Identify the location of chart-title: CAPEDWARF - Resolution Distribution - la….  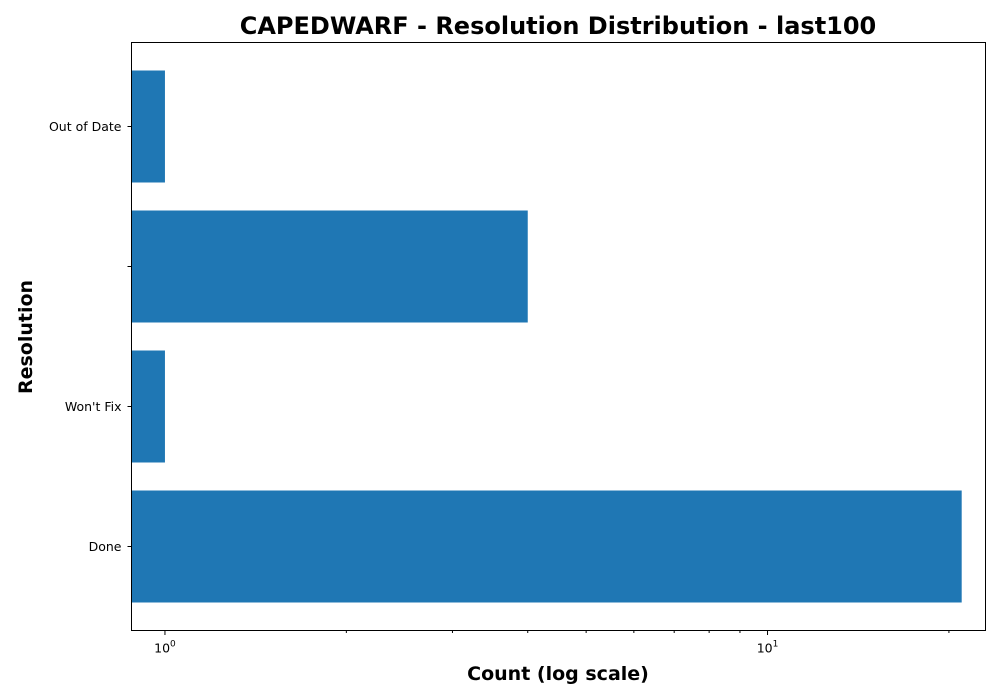
(558, 26).